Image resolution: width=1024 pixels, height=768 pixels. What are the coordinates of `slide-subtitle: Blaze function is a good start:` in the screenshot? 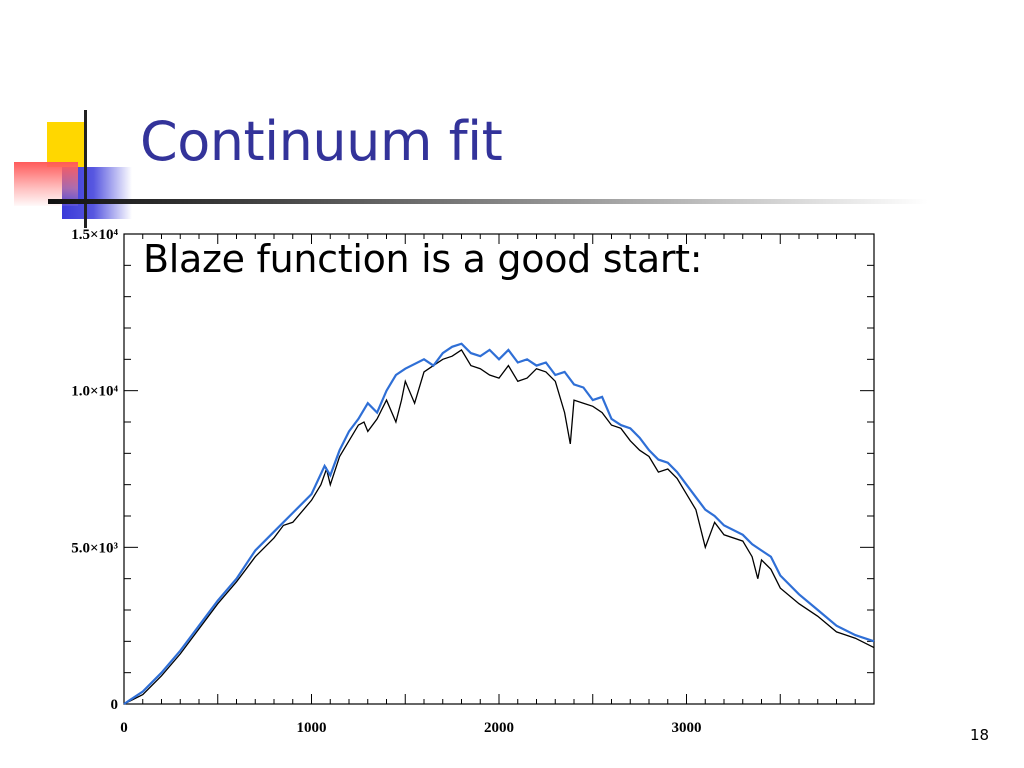 It's located at (423, 259).